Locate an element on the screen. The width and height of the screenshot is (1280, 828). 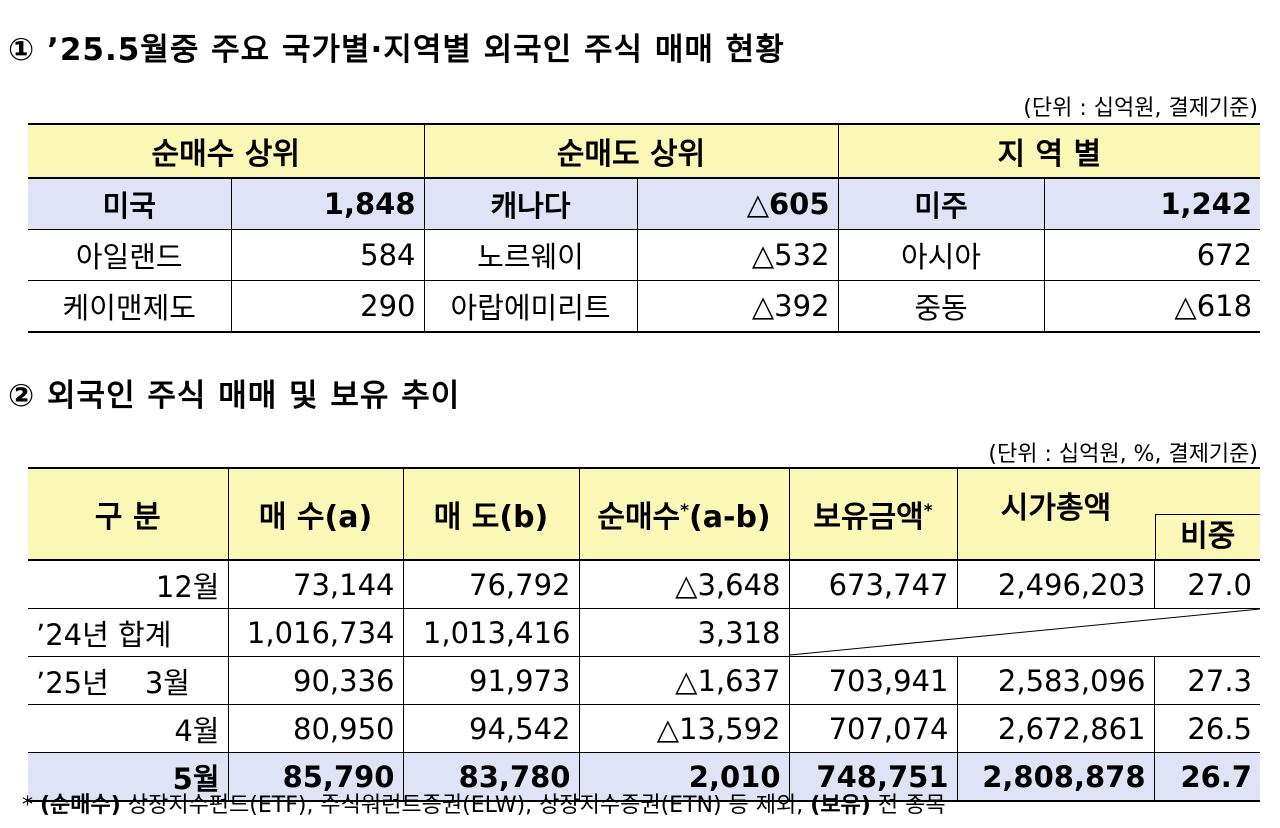
buy-country: 케이맨제도 is located at coordinates (130, 306).